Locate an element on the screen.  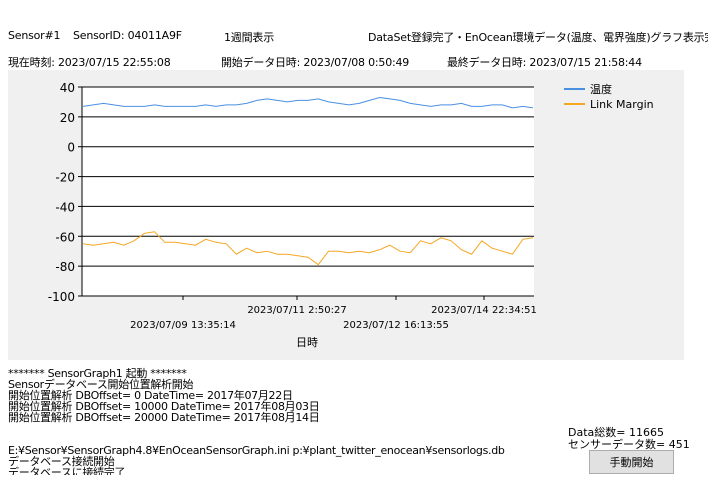
y-tick-label: 0 is located at coordinates (71, 148).